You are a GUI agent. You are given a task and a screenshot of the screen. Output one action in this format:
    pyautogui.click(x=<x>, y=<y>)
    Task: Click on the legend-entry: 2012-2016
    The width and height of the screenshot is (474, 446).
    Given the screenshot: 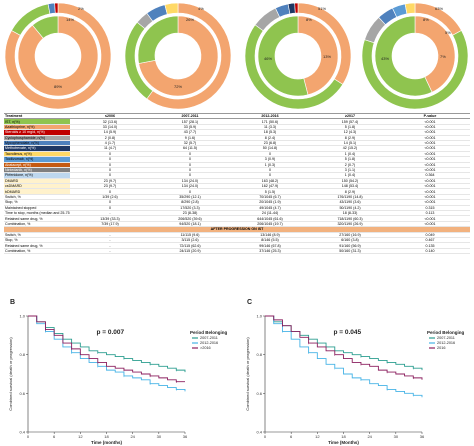 What is the action you would take?
    pyautogui.click(x=209, y=343)
    